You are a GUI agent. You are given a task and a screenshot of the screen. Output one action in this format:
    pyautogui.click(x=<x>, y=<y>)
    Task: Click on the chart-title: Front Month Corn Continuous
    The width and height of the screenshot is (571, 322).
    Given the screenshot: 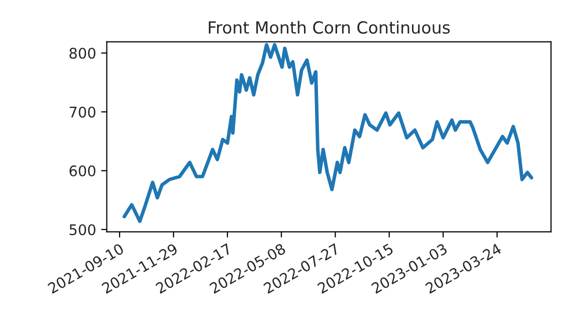 What is the action you would take?
    pyautogui.click(x=329, y=27)
    